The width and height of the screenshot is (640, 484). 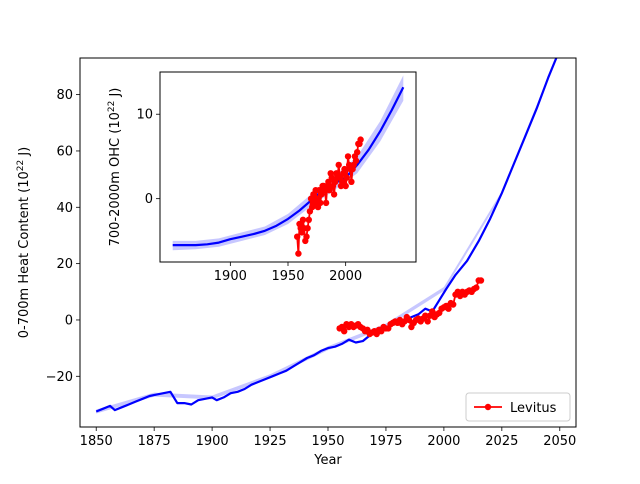 I want to click on main-y-tick-label: 80, so click(x=64, y=95).